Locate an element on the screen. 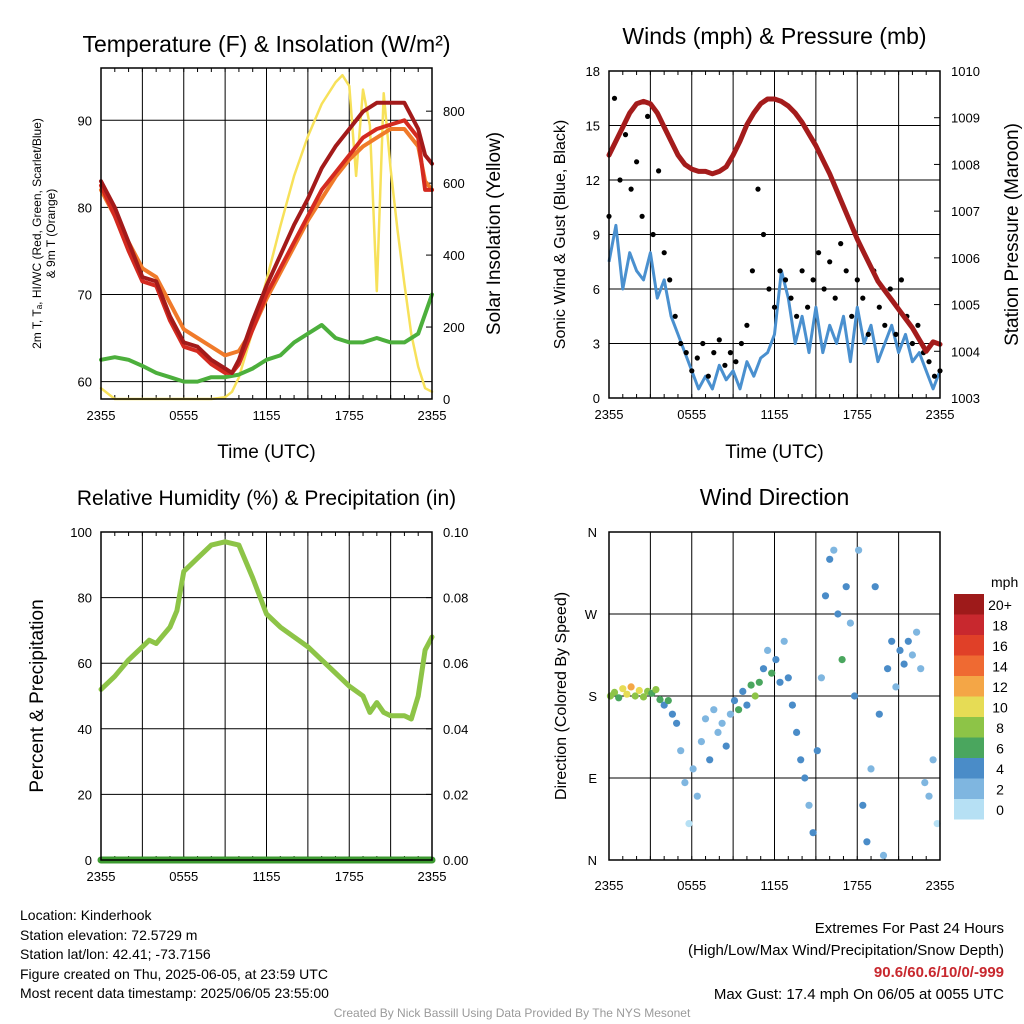  panel2-y-tick-label: 3 is located at coordinates (596, 344).